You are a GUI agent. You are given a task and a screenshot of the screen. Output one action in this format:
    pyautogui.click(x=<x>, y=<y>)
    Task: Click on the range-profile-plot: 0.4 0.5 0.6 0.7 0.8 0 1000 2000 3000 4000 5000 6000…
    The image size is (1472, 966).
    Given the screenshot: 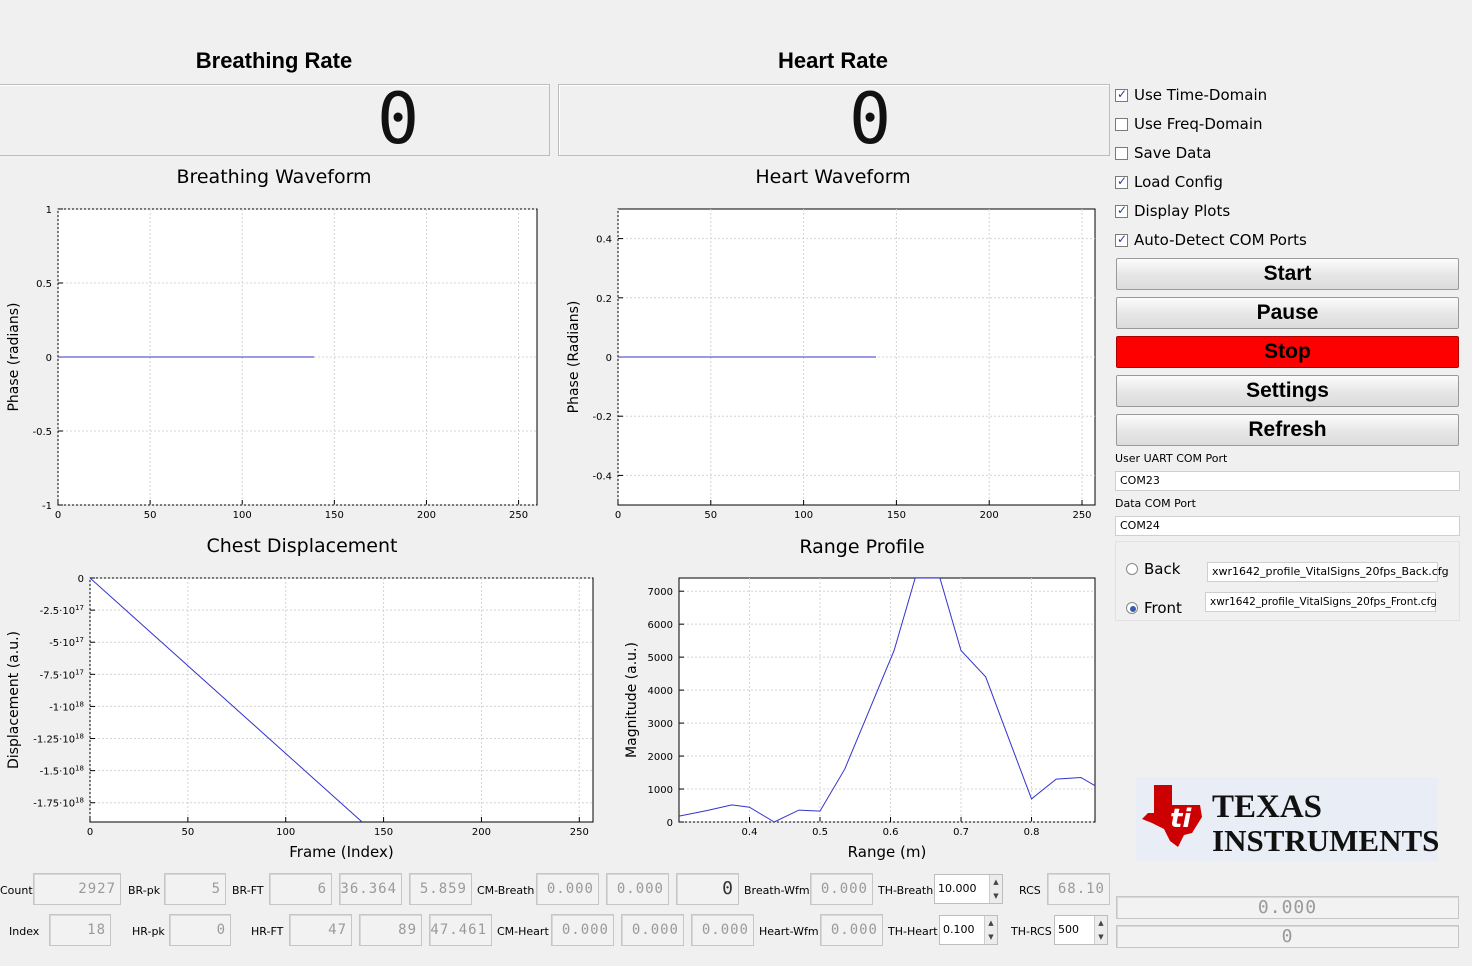 What is the action you would take?
    pyautogui.click(x=860, y=719)
    